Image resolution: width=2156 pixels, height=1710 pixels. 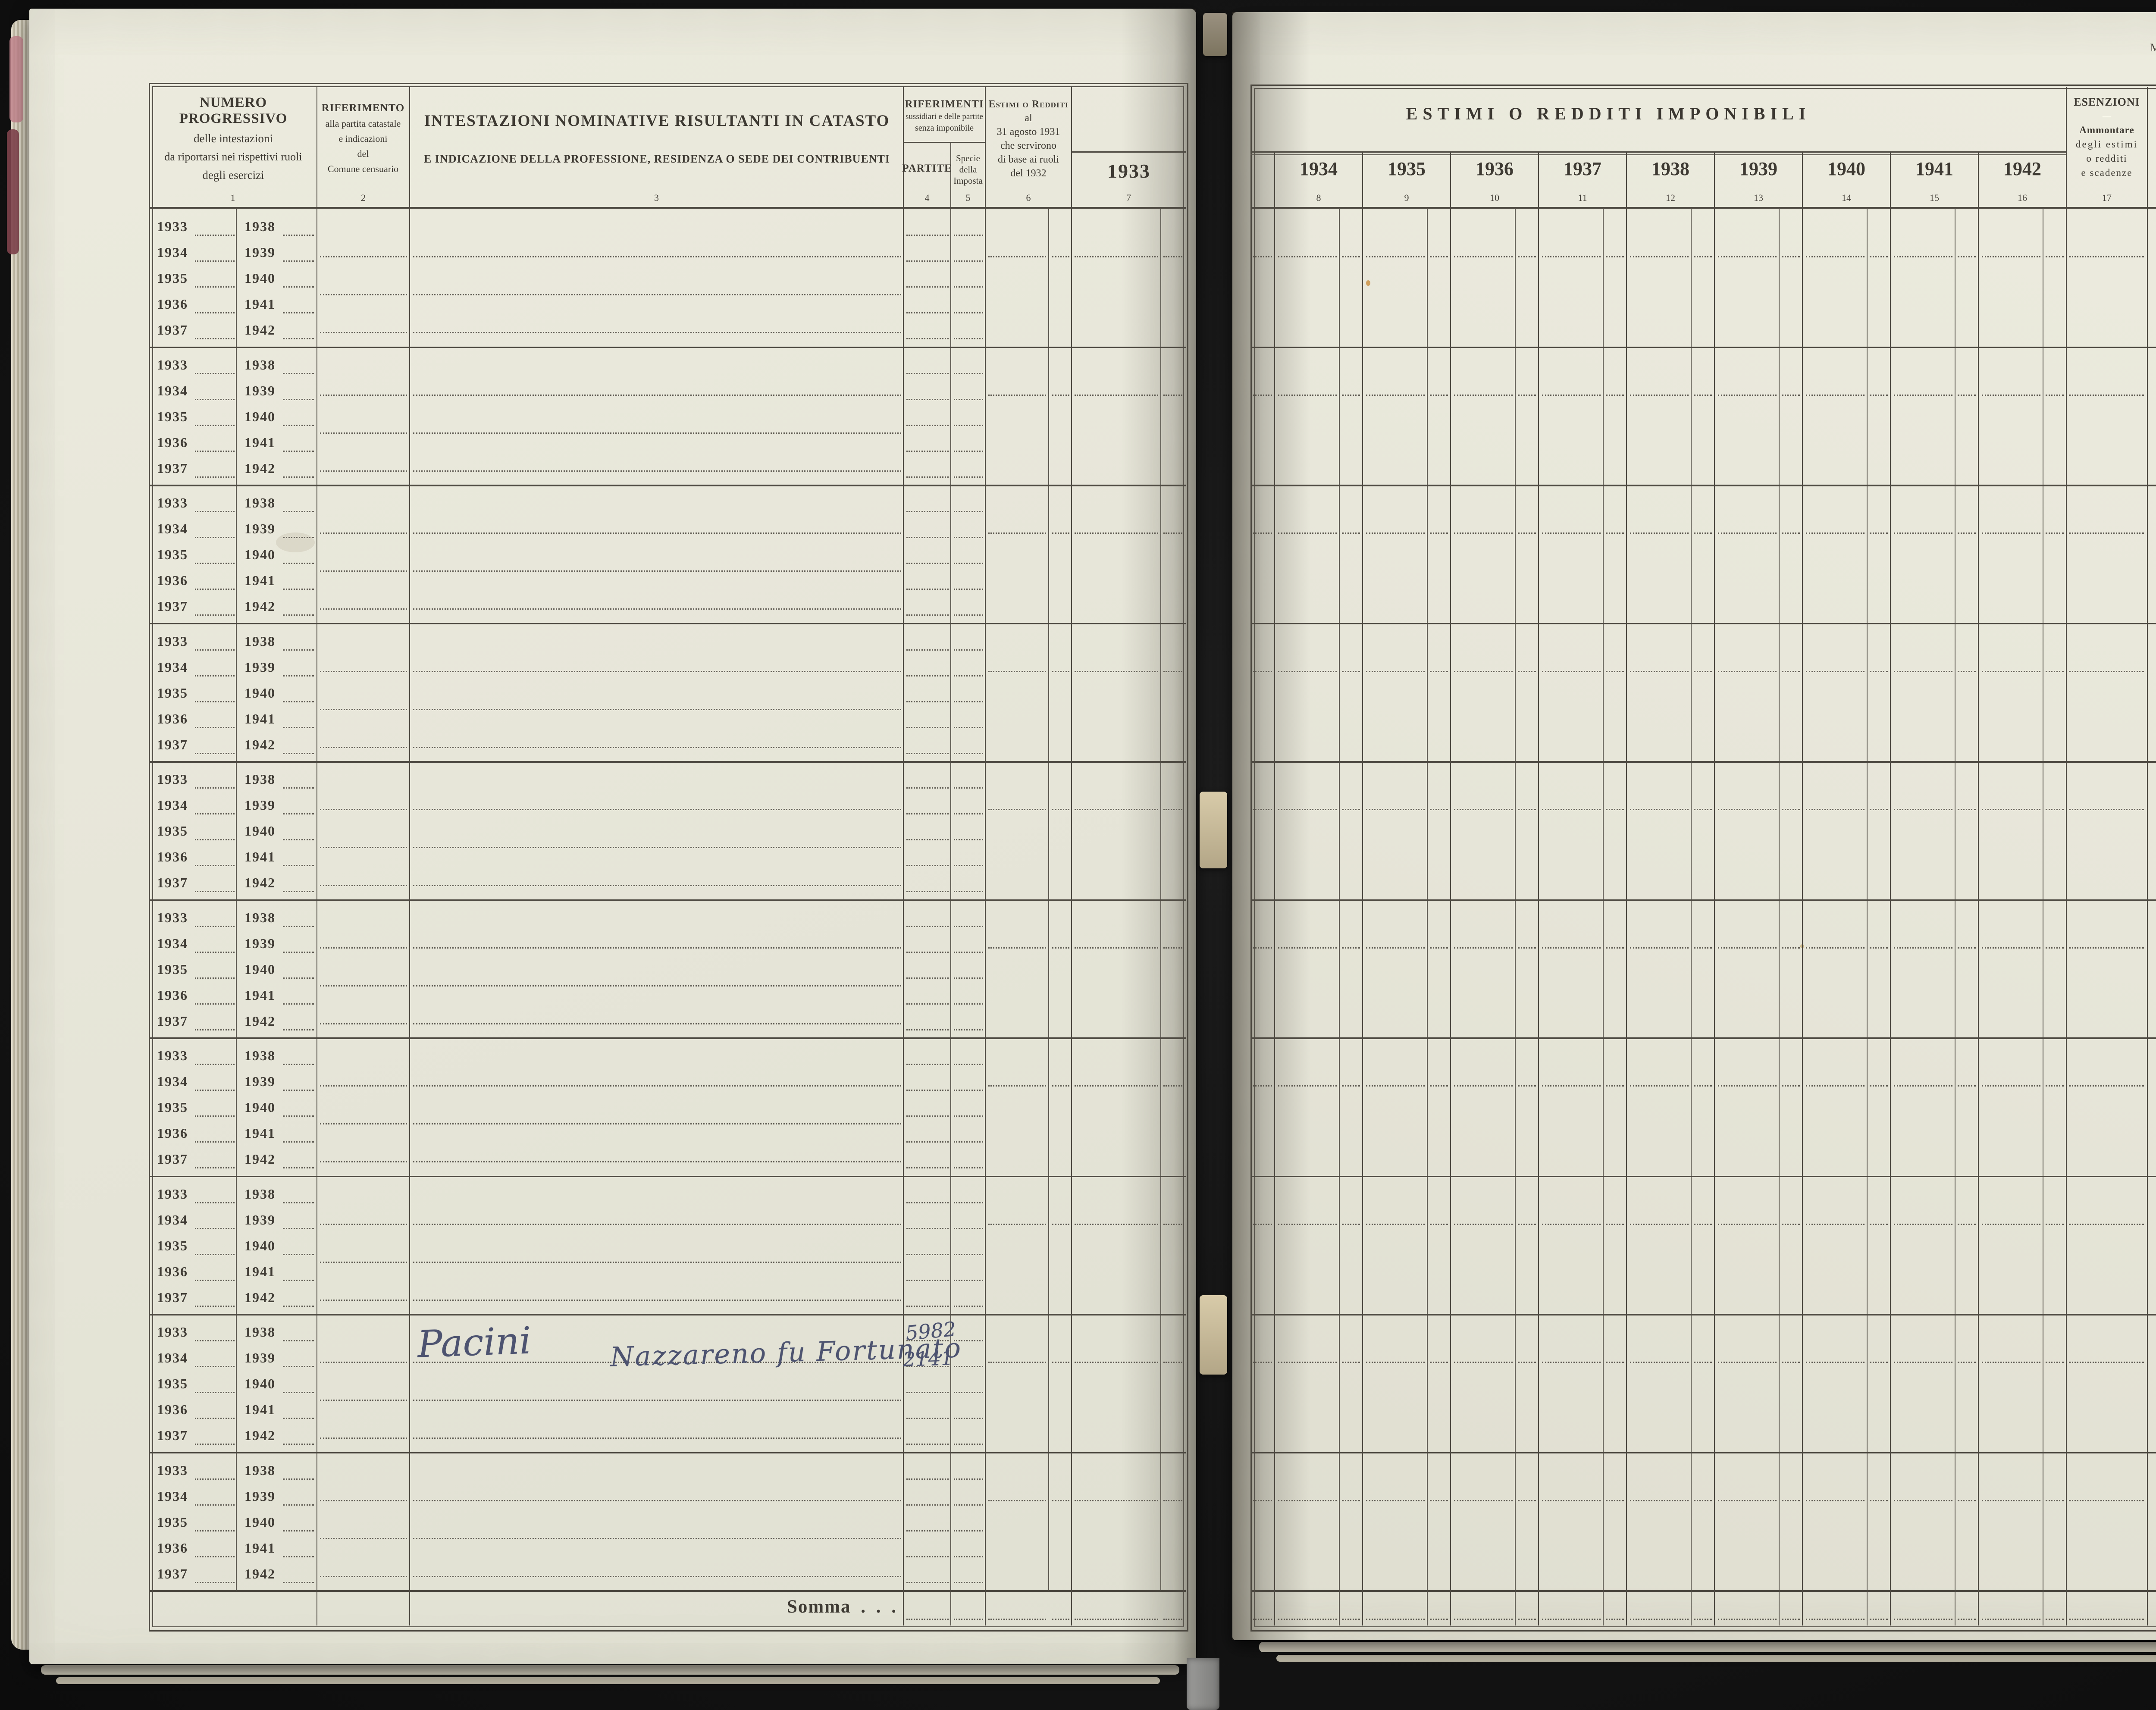 What do you see at coordinates (2107, 197) in the screenshot?
I see `col-number-17: 17` at bounding box center [2107, 197].